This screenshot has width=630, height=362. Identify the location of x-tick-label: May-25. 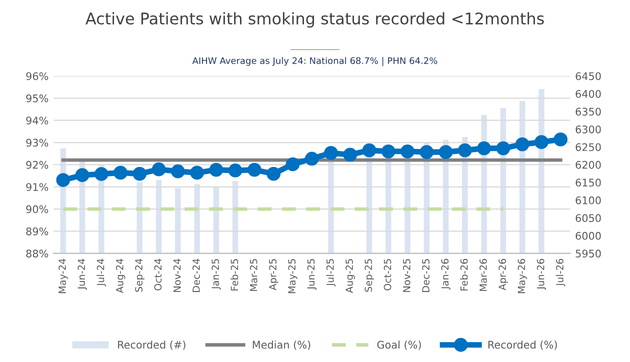
(293, 276).